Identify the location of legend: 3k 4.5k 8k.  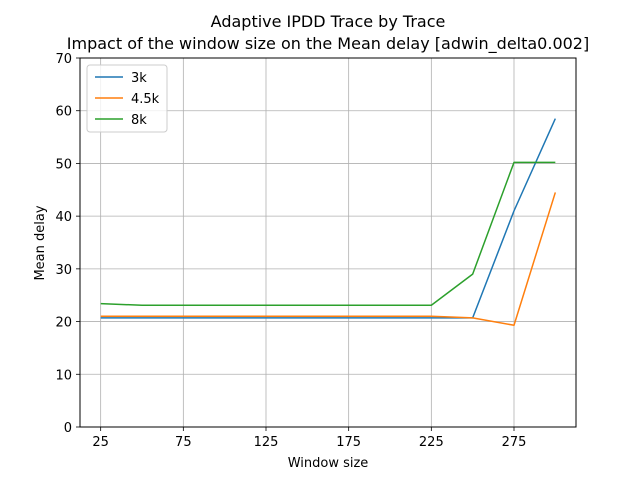
(127, 98).